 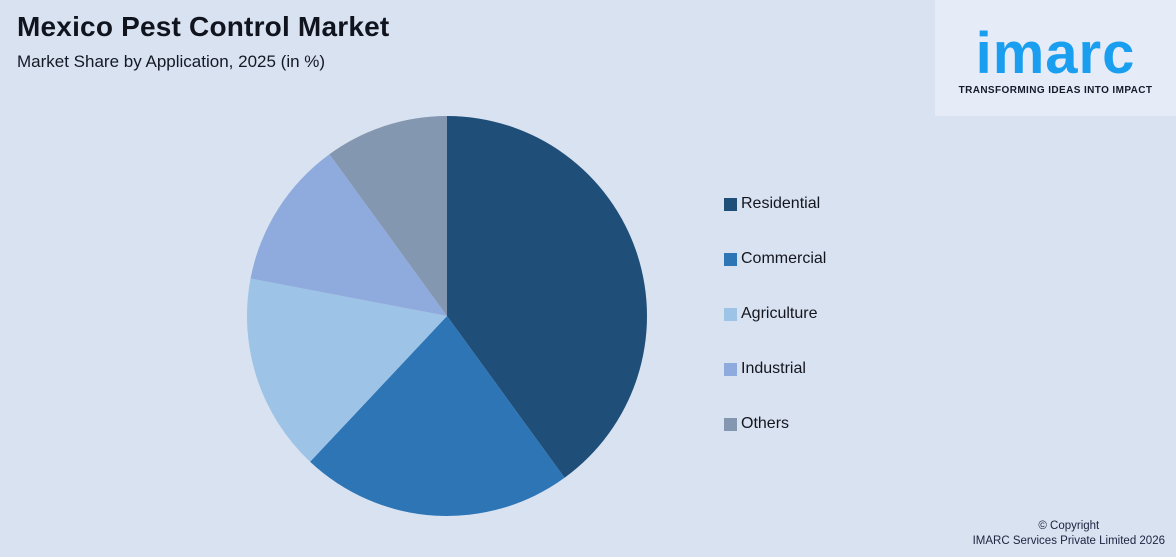 I want to click on legend-label: Industrial, so click(x=773, y=368).